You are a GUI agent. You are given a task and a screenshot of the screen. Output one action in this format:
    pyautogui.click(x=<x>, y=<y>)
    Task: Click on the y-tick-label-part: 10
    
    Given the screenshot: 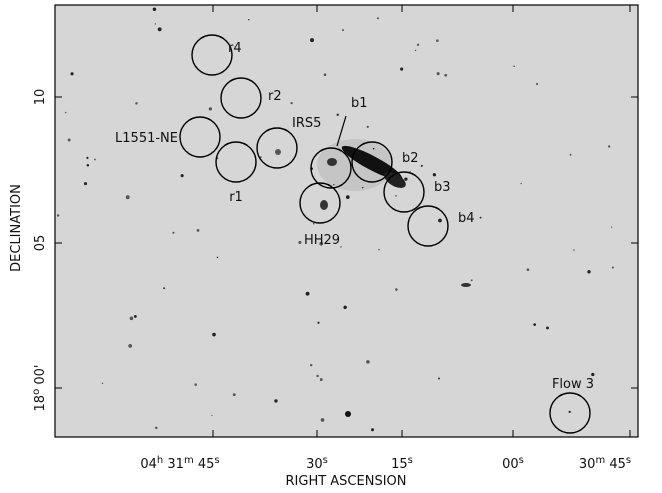 What is the action you would take?
    pyautogui.click(x=40, y=97)
    